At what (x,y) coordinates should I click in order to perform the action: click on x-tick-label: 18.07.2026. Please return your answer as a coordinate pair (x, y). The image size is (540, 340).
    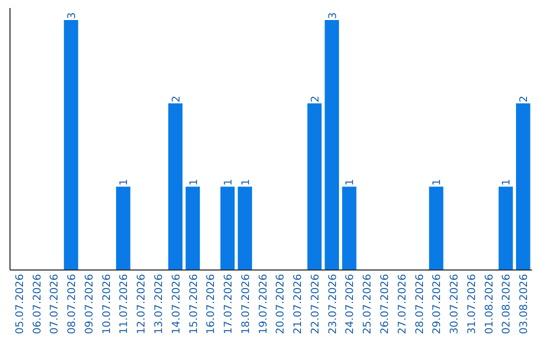
    Looking at the image, I should click on (246, 304).